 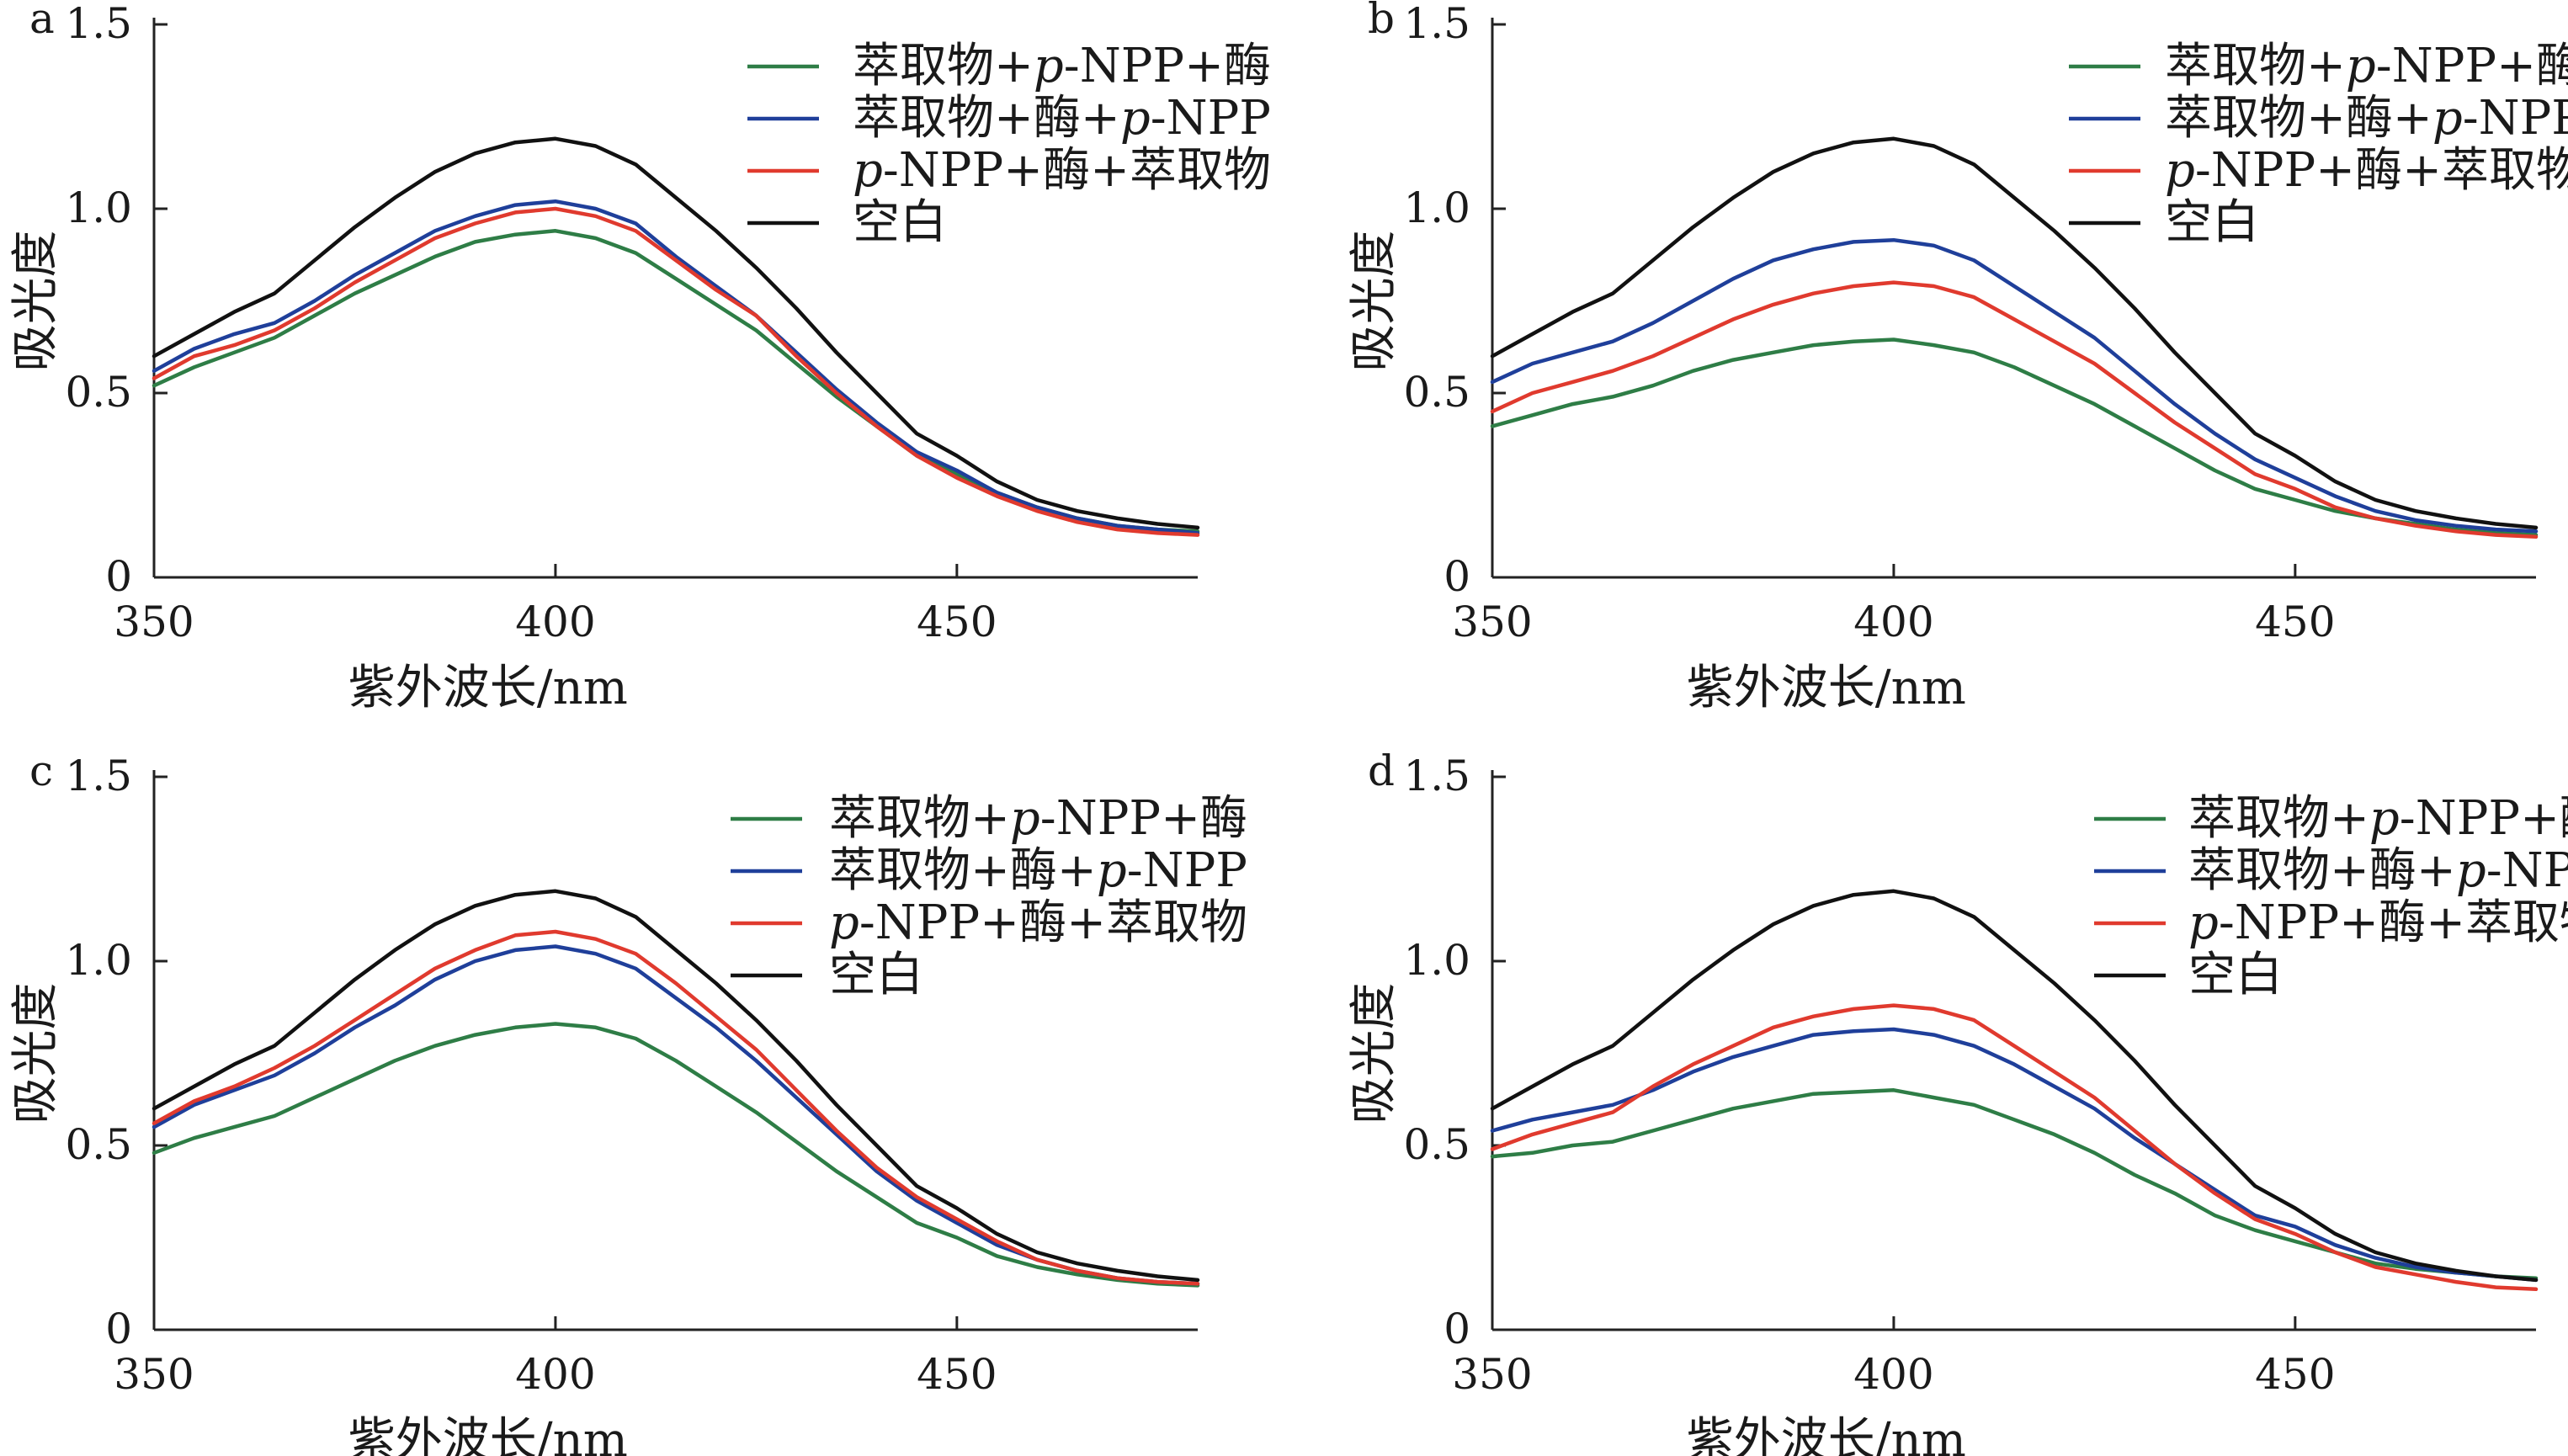 I want to click on panel-letter: a, so click(x=42, y=21).